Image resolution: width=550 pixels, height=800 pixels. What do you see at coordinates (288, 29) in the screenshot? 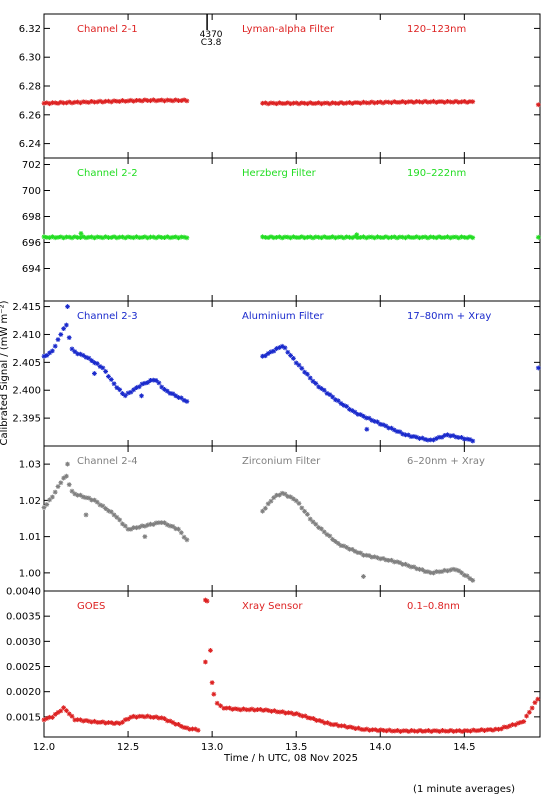
I see `panel-filter-label: Lyman-alpha Filter` at bounding box center [288, 29].